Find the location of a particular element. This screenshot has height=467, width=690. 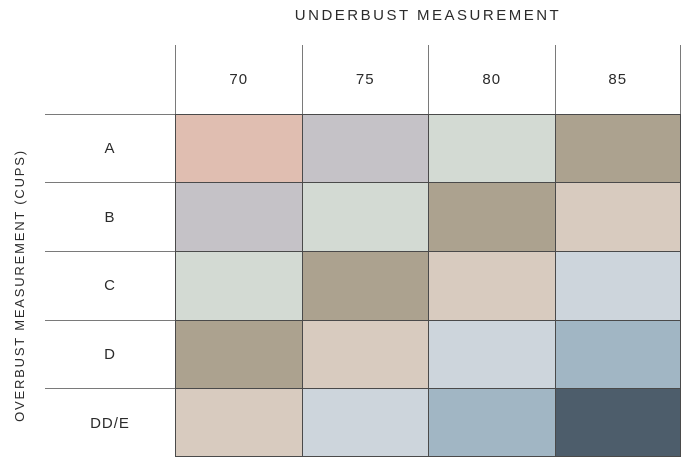

row-label-b: B is located at coordinates (110, 216).